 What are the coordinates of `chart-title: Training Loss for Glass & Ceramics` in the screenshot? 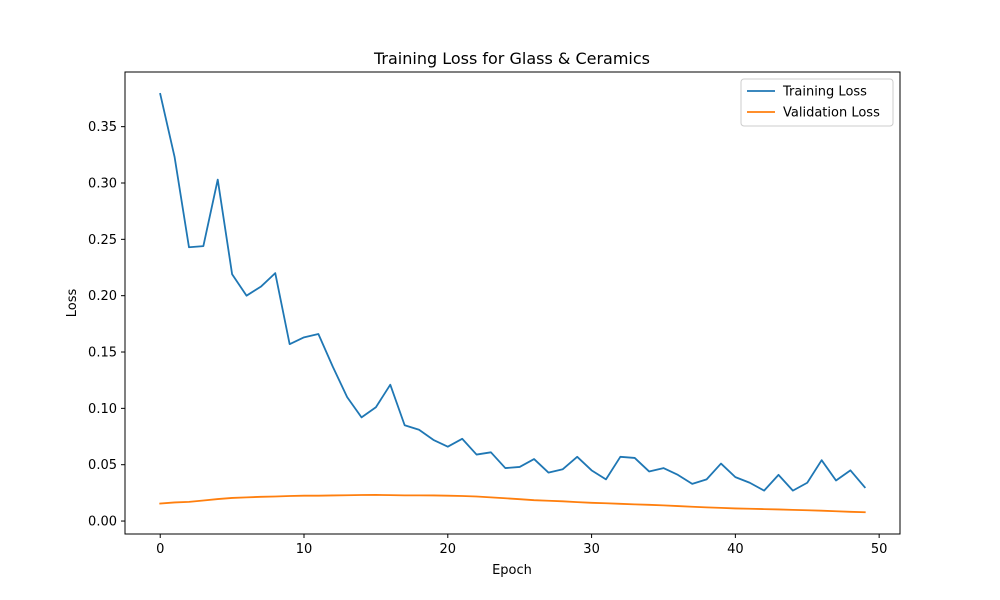 It's located at (511, 58).